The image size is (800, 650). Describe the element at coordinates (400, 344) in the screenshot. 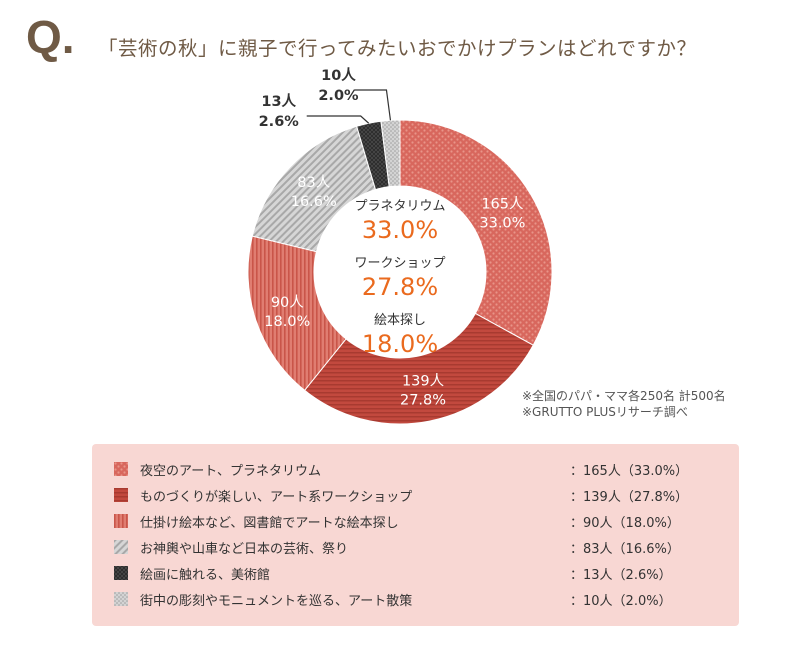

I see `center-value-2: 18.0%` at that location.